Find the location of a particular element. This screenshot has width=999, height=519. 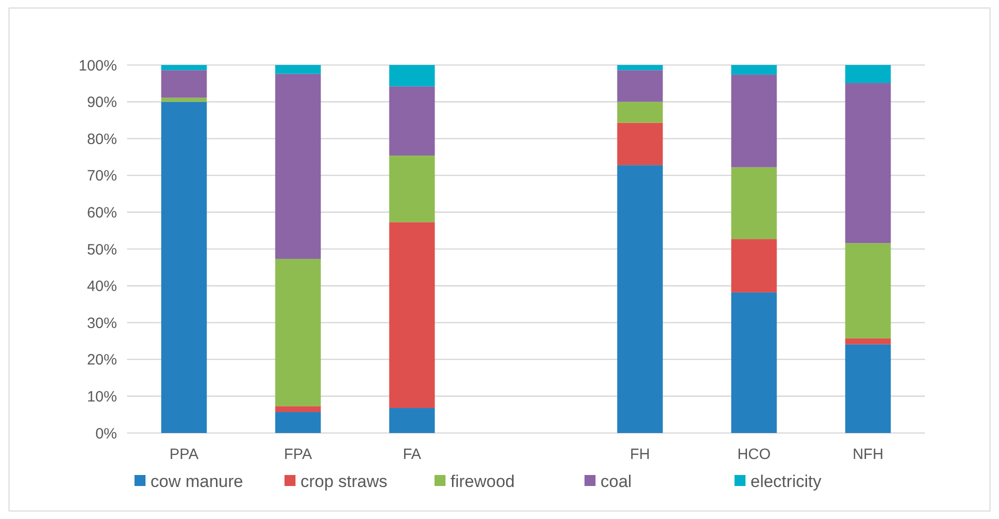

y-tick-label: 10% is located at coordinates (101, 397).